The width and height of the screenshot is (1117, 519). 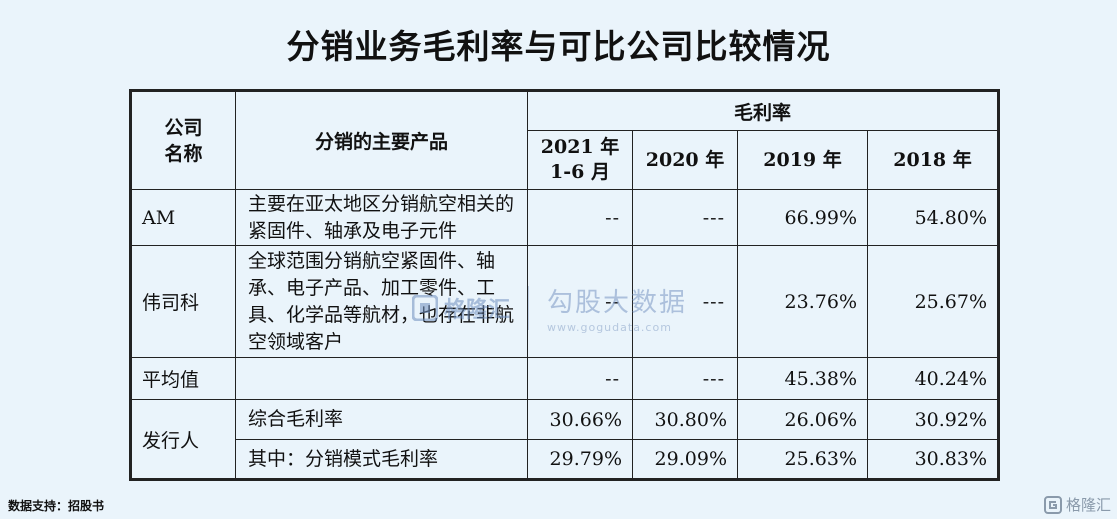 I want to click on page-title: 分销业务毛利率与可比公司比较情况, so click(x=558, y=46).